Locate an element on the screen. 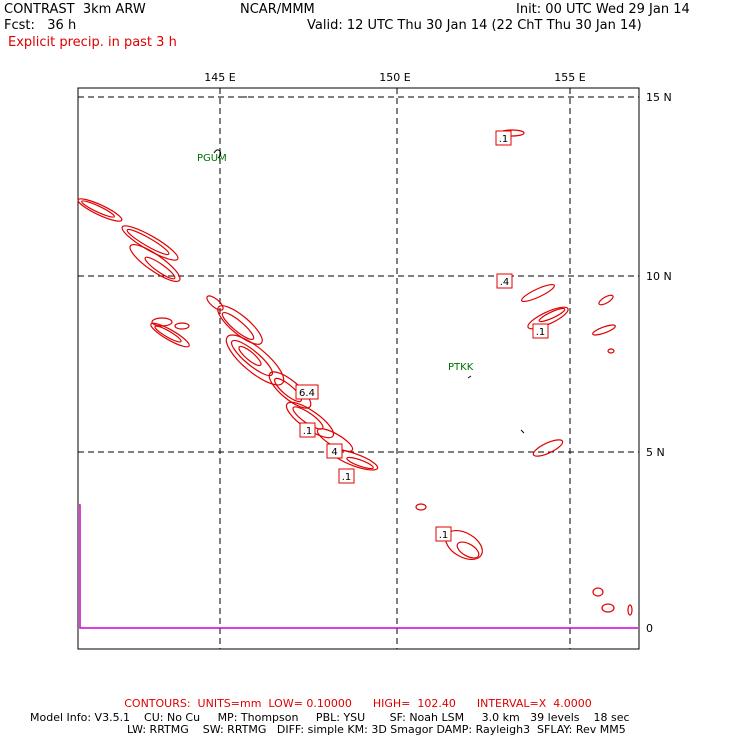 Image resolution: width=740 pixels, height=740 pixels. contour-label: 4 is located at coordinates (334, 452).